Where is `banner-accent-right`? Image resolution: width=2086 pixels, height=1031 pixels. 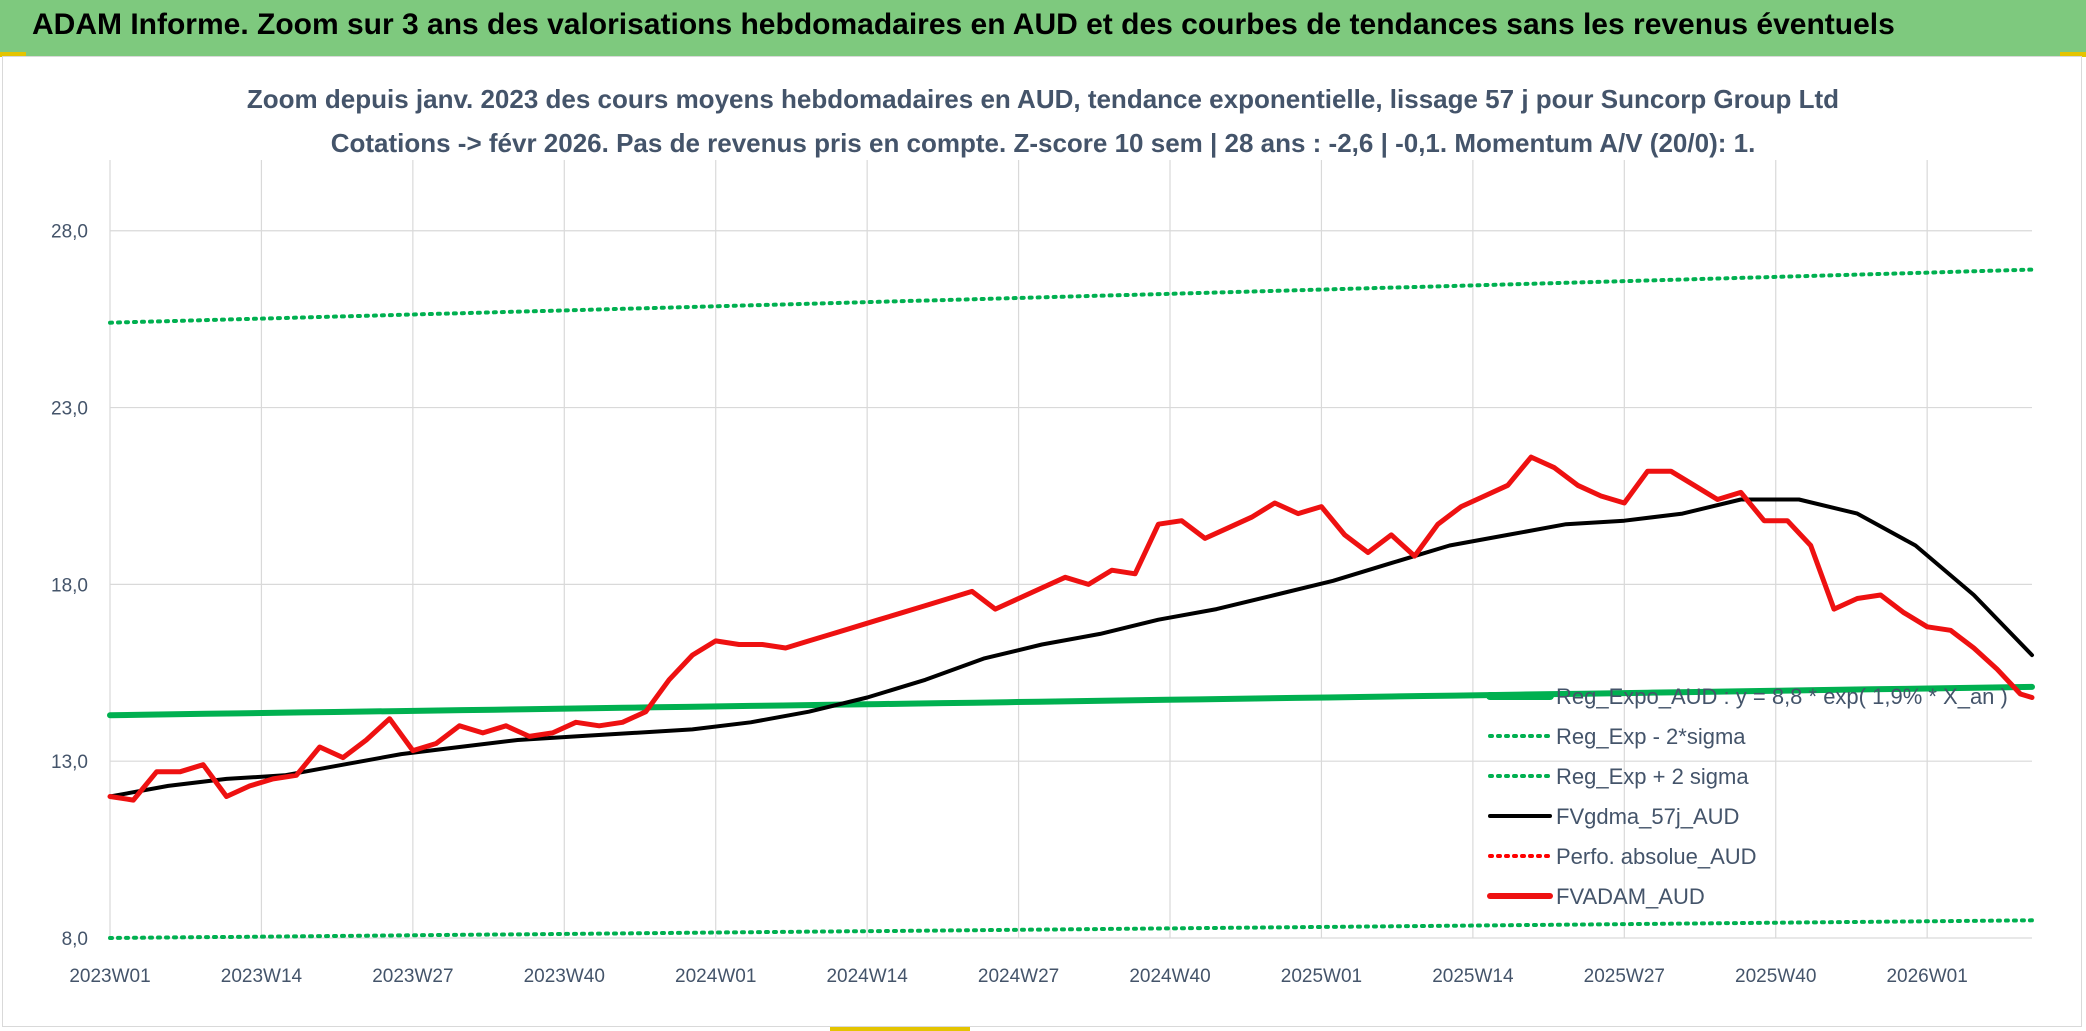 banner-accent-right is located at coordinates (2073, 54).